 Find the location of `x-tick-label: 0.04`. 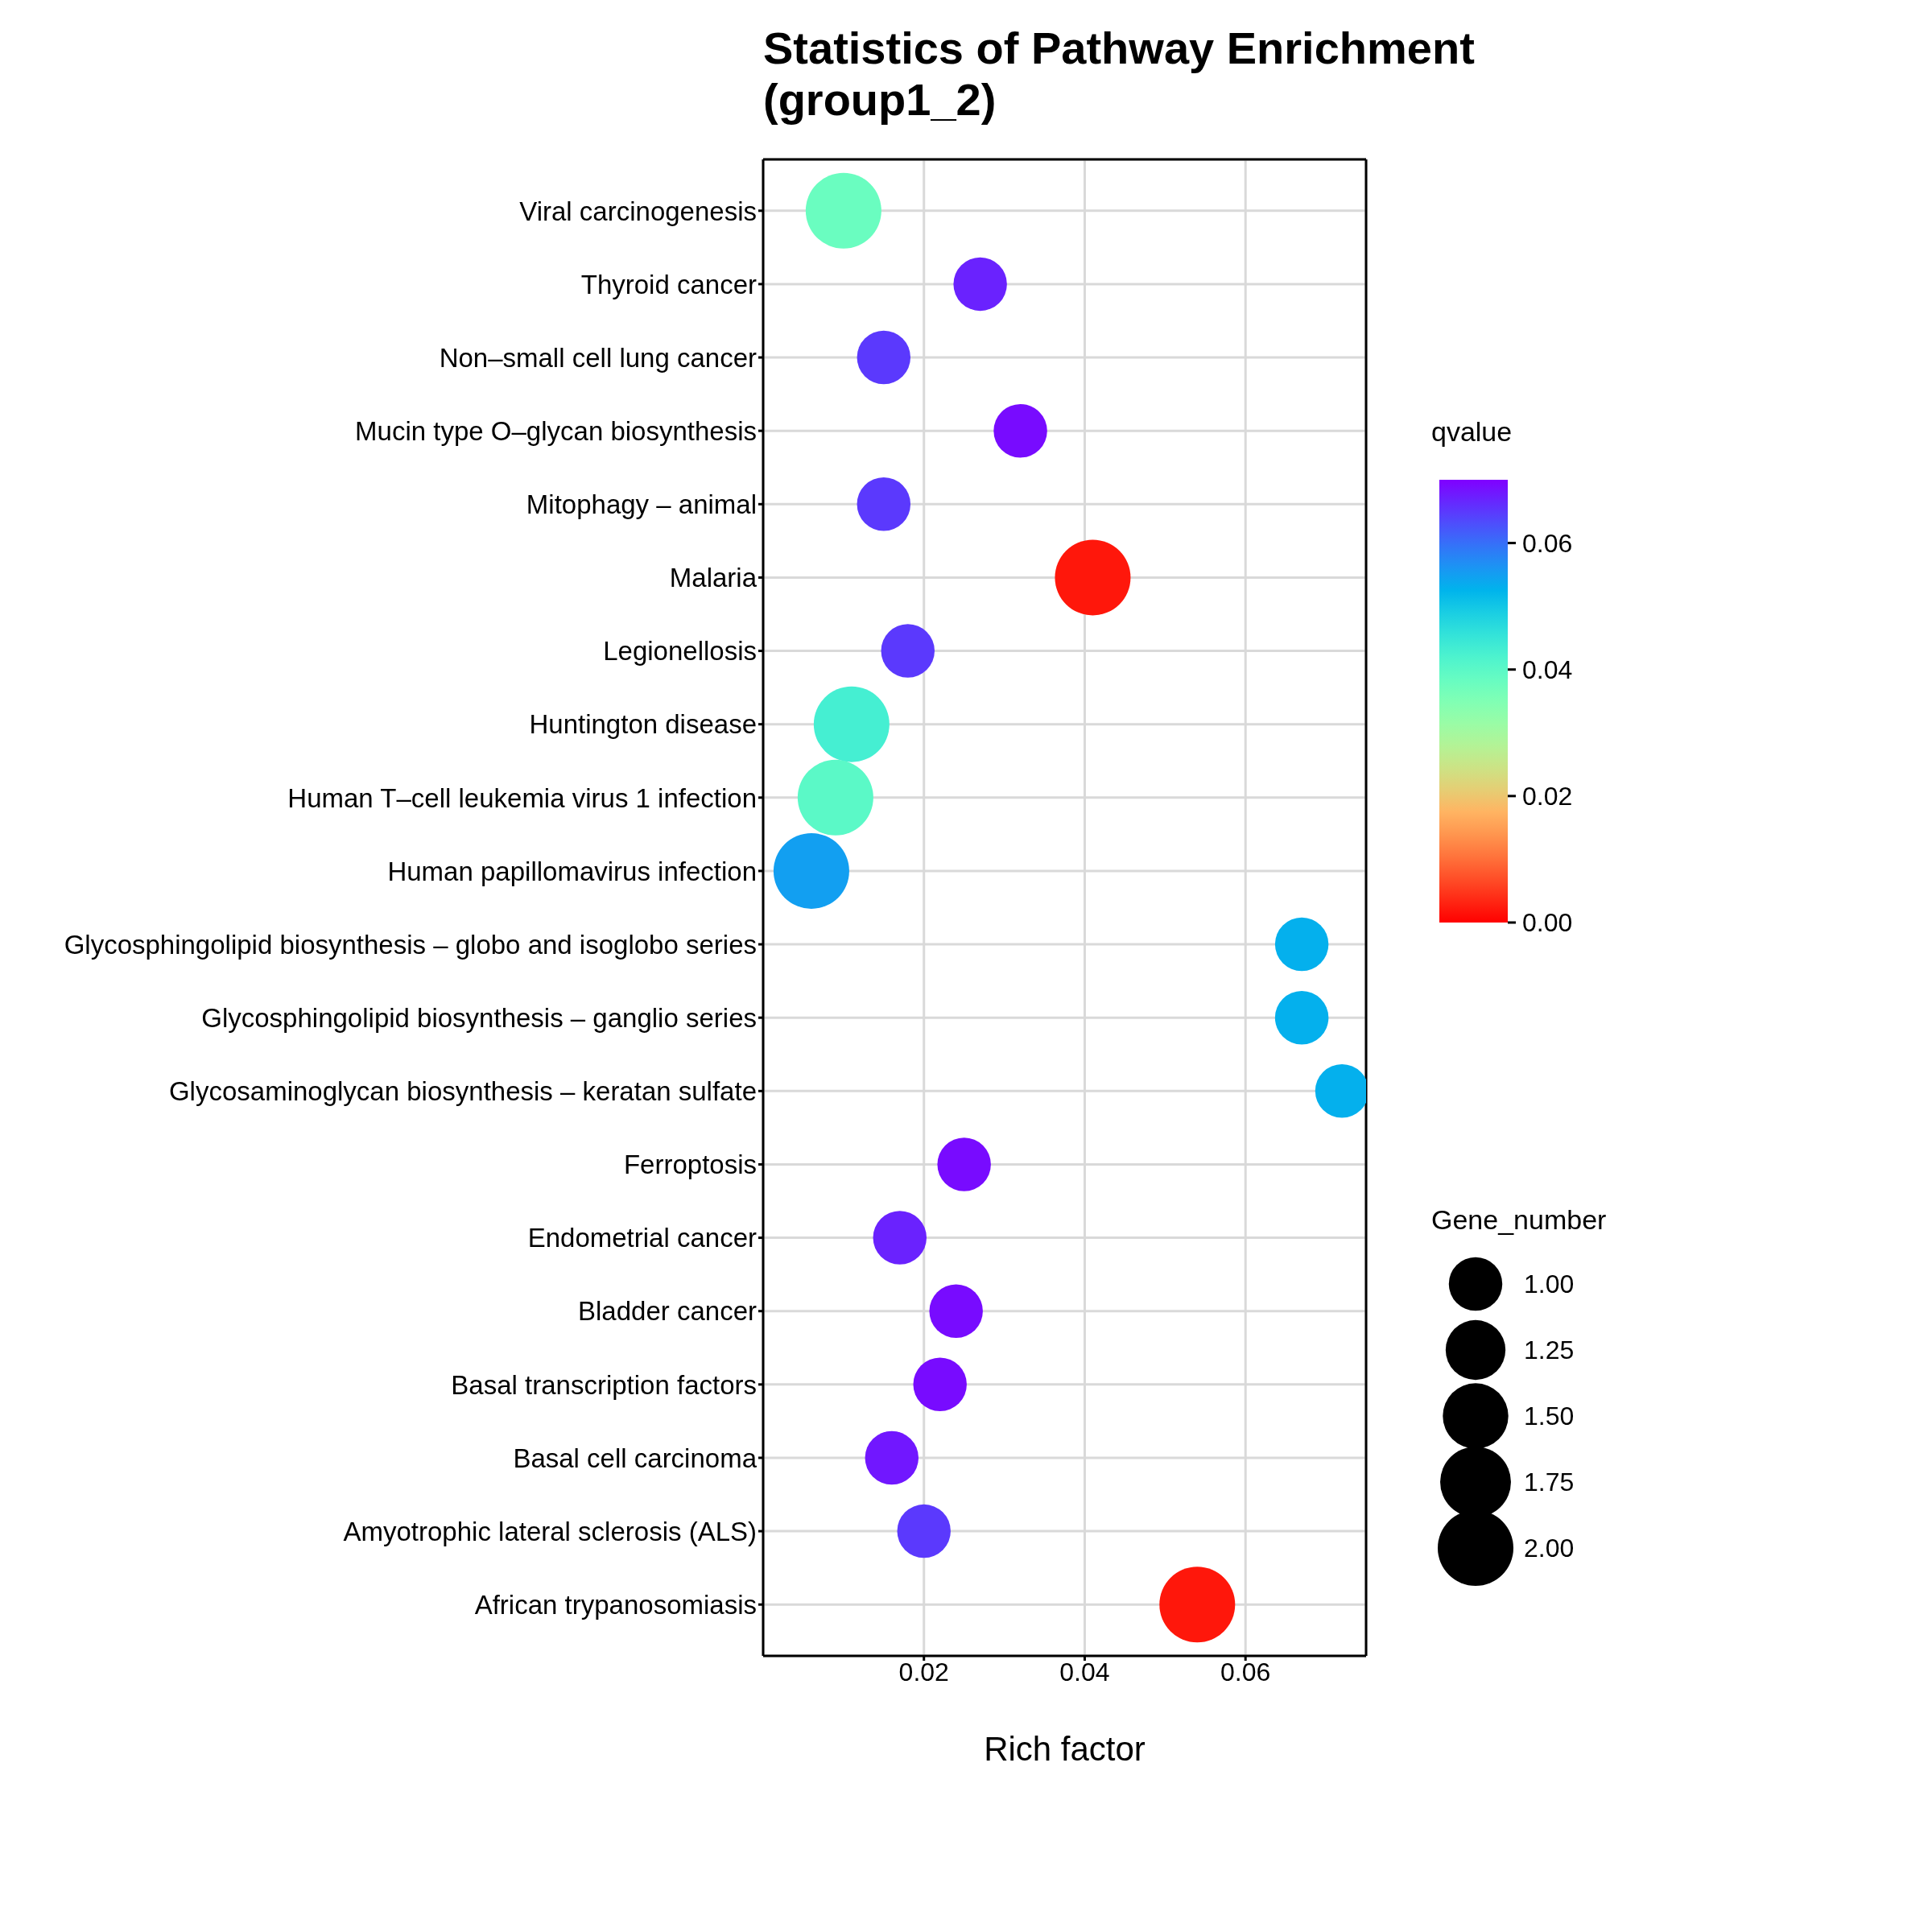

x-tick-label: 0.04 is located at coordinates (1084, 1671).